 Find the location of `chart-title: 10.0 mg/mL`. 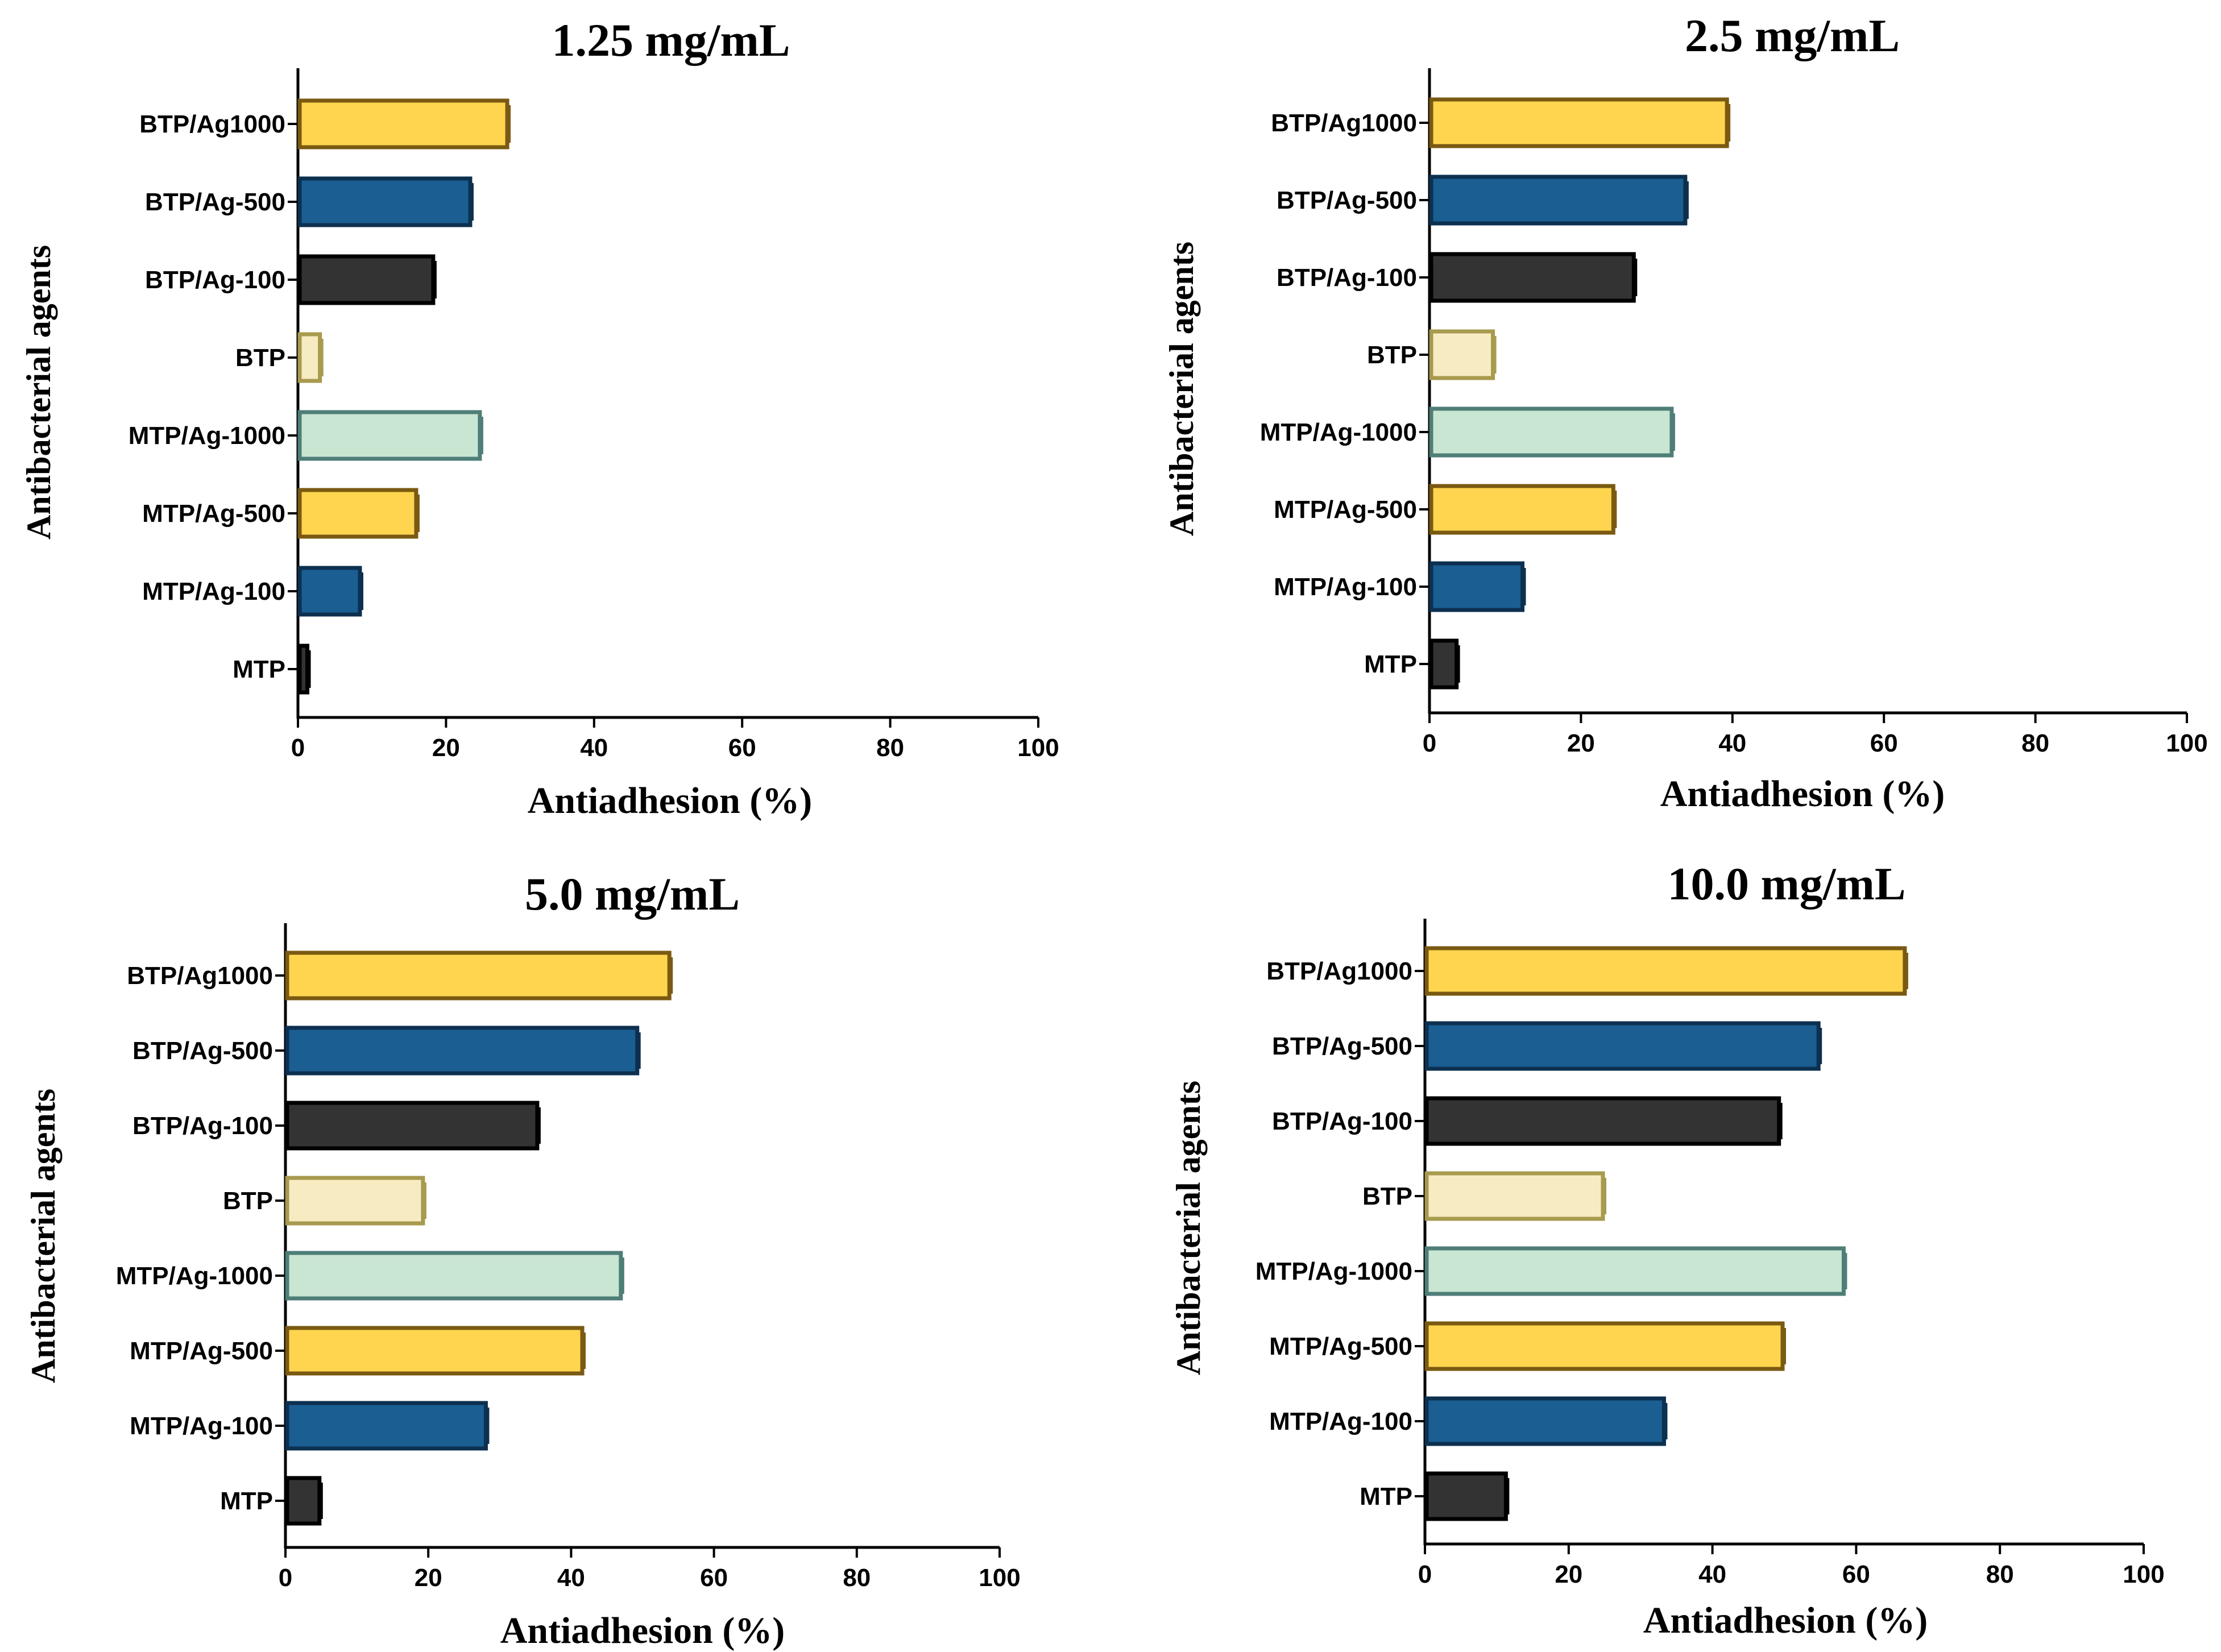

chart-title: 10.0 mg/mL is located at coordinates (1786, 884).